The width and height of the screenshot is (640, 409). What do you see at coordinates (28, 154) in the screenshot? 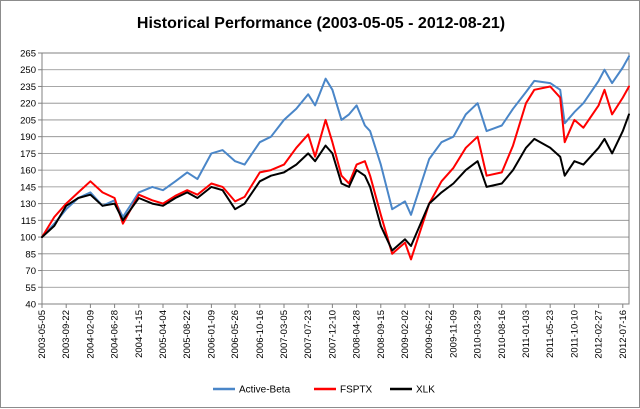
I see `y-tick-label: 175` at bounding box center [28, 154].